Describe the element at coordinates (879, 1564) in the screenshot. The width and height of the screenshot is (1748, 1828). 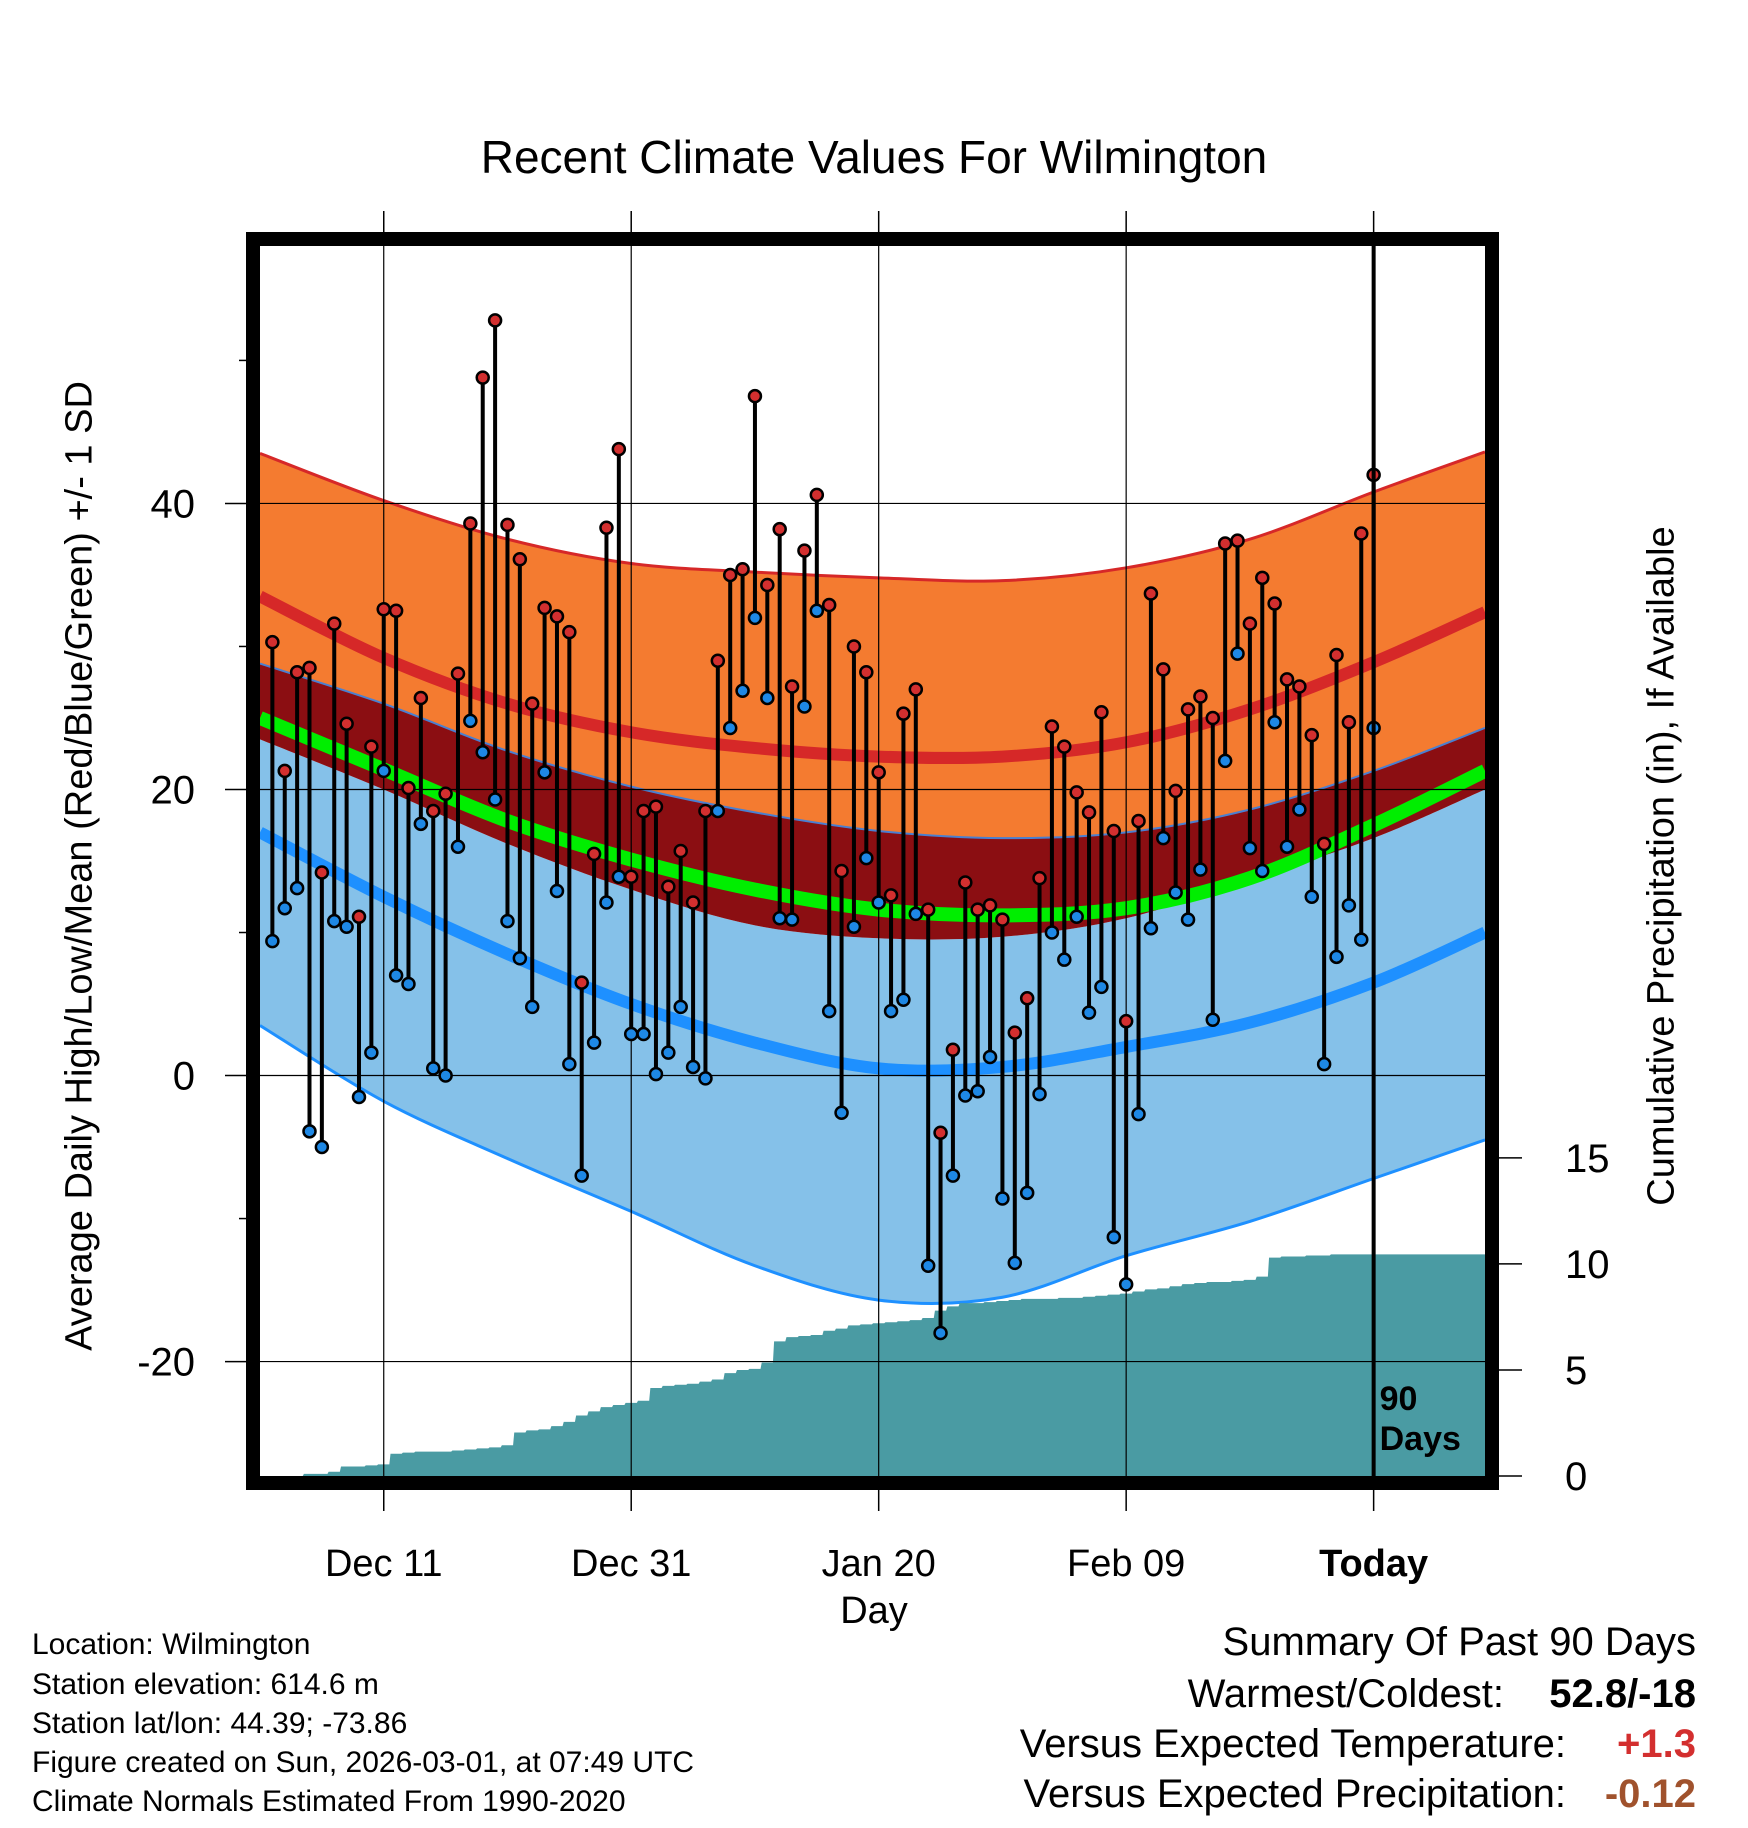
I see `x-tick-label: Jan 20` at that location.